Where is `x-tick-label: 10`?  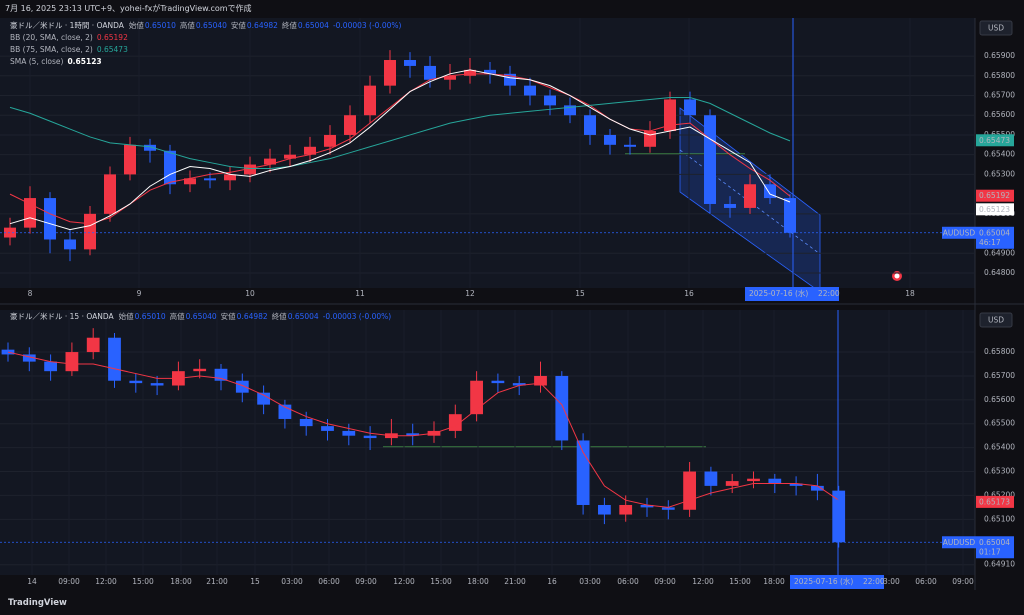
x-tick-label: 10 is located at coordinates (250, 293).